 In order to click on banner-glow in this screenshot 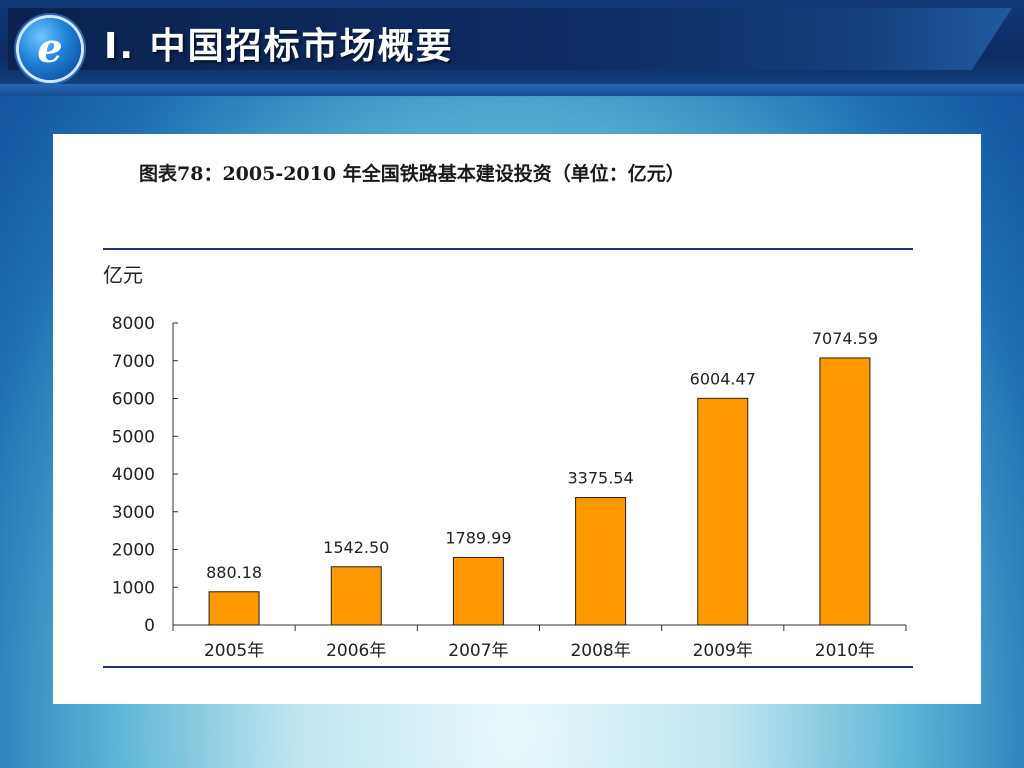, I will do `click(512, 91)`.